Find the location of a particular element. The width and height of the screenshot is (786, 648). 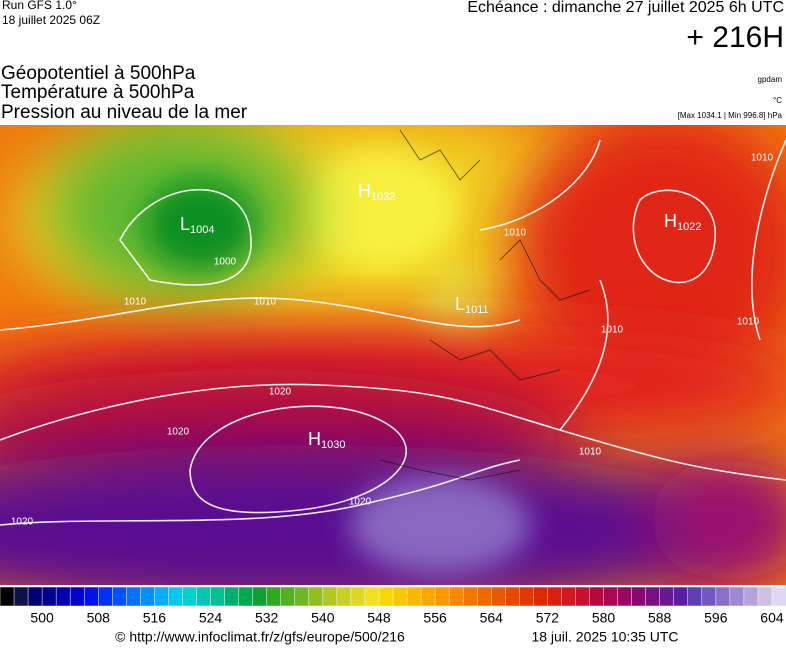

center-value: 1022 is located at coordinates (689, 227).